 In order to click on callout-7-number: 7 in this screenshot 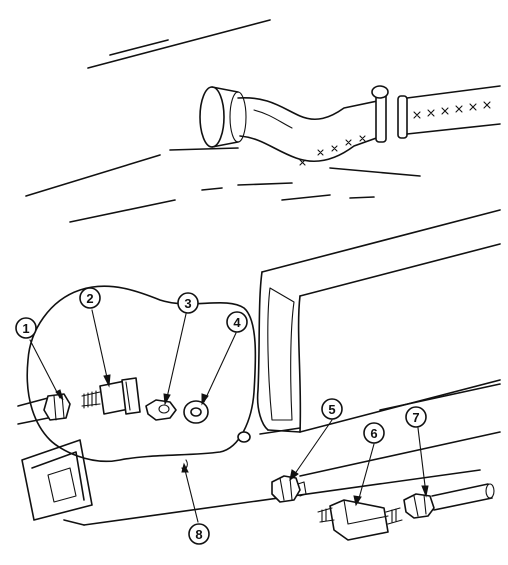, I will do `click(415, 417)`.